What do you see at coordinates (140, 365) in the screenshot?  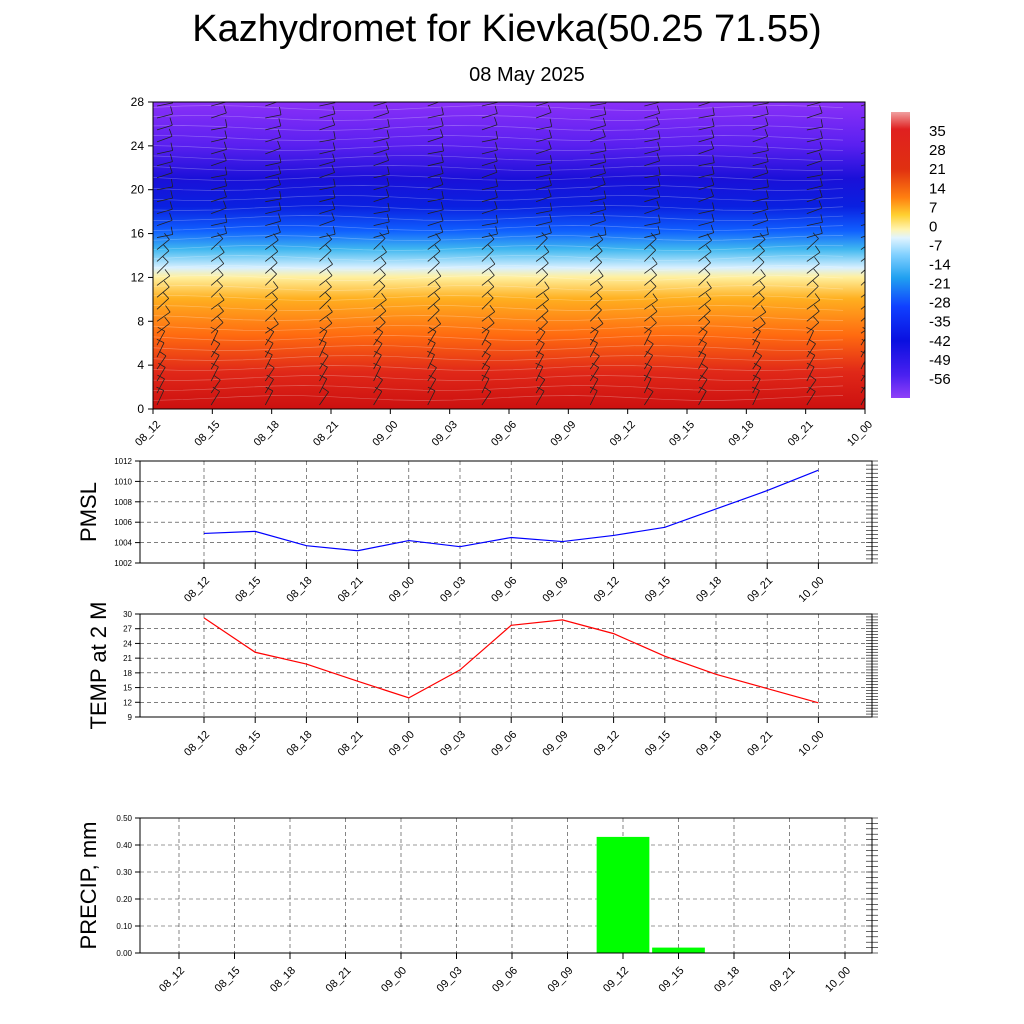 I see `y-tick-label: 4` at bounding box center [140, 365].